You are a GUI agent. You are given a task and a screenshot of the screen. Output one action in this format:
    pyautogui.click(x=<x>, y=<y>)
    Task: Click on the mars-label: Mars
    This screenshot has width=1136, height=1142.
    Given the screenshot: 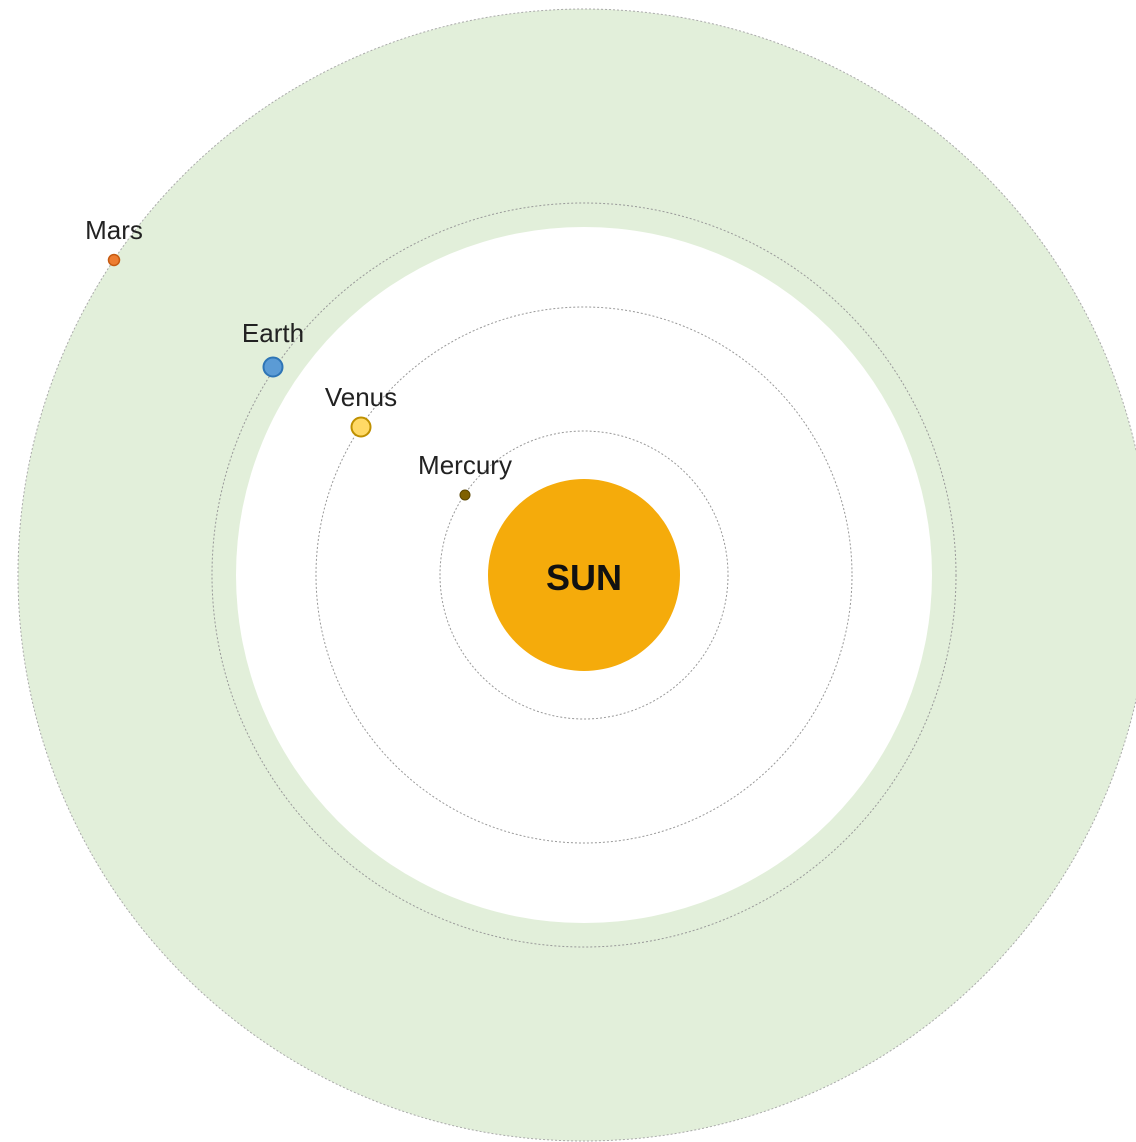 What is the action you would take?
    pyautogui.click(x=114, y=230)
    